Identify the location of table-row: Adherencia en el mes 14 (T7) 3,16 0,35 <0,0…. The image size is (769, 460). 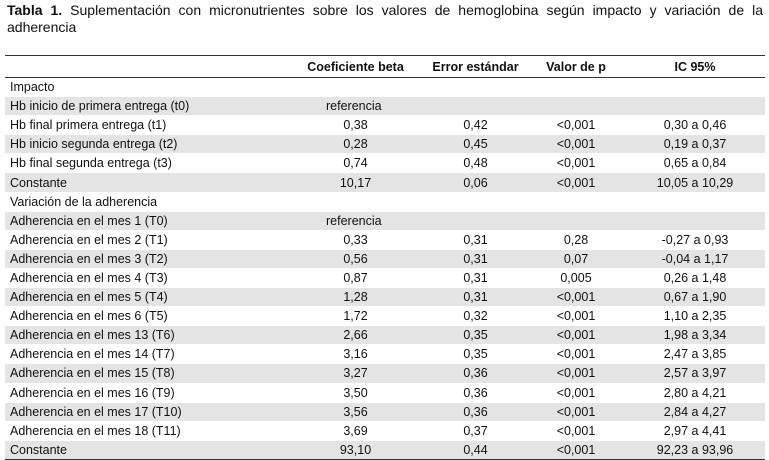
(385, 354).